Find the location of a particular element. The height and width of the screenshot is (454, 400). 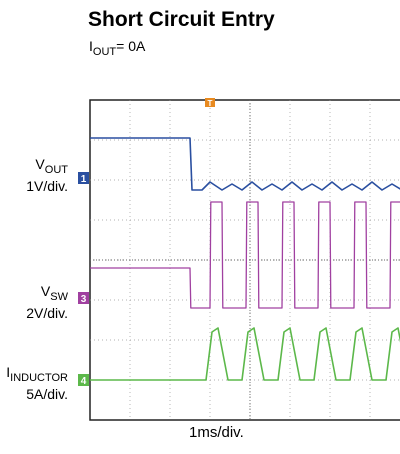

trace-inductor is located at coordinates (245, 354).